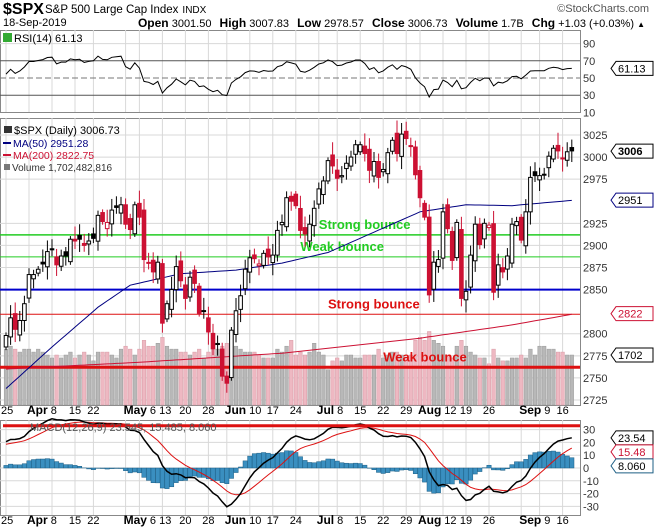  I want to click on x-axis-label: Aug, so click(429, 520).